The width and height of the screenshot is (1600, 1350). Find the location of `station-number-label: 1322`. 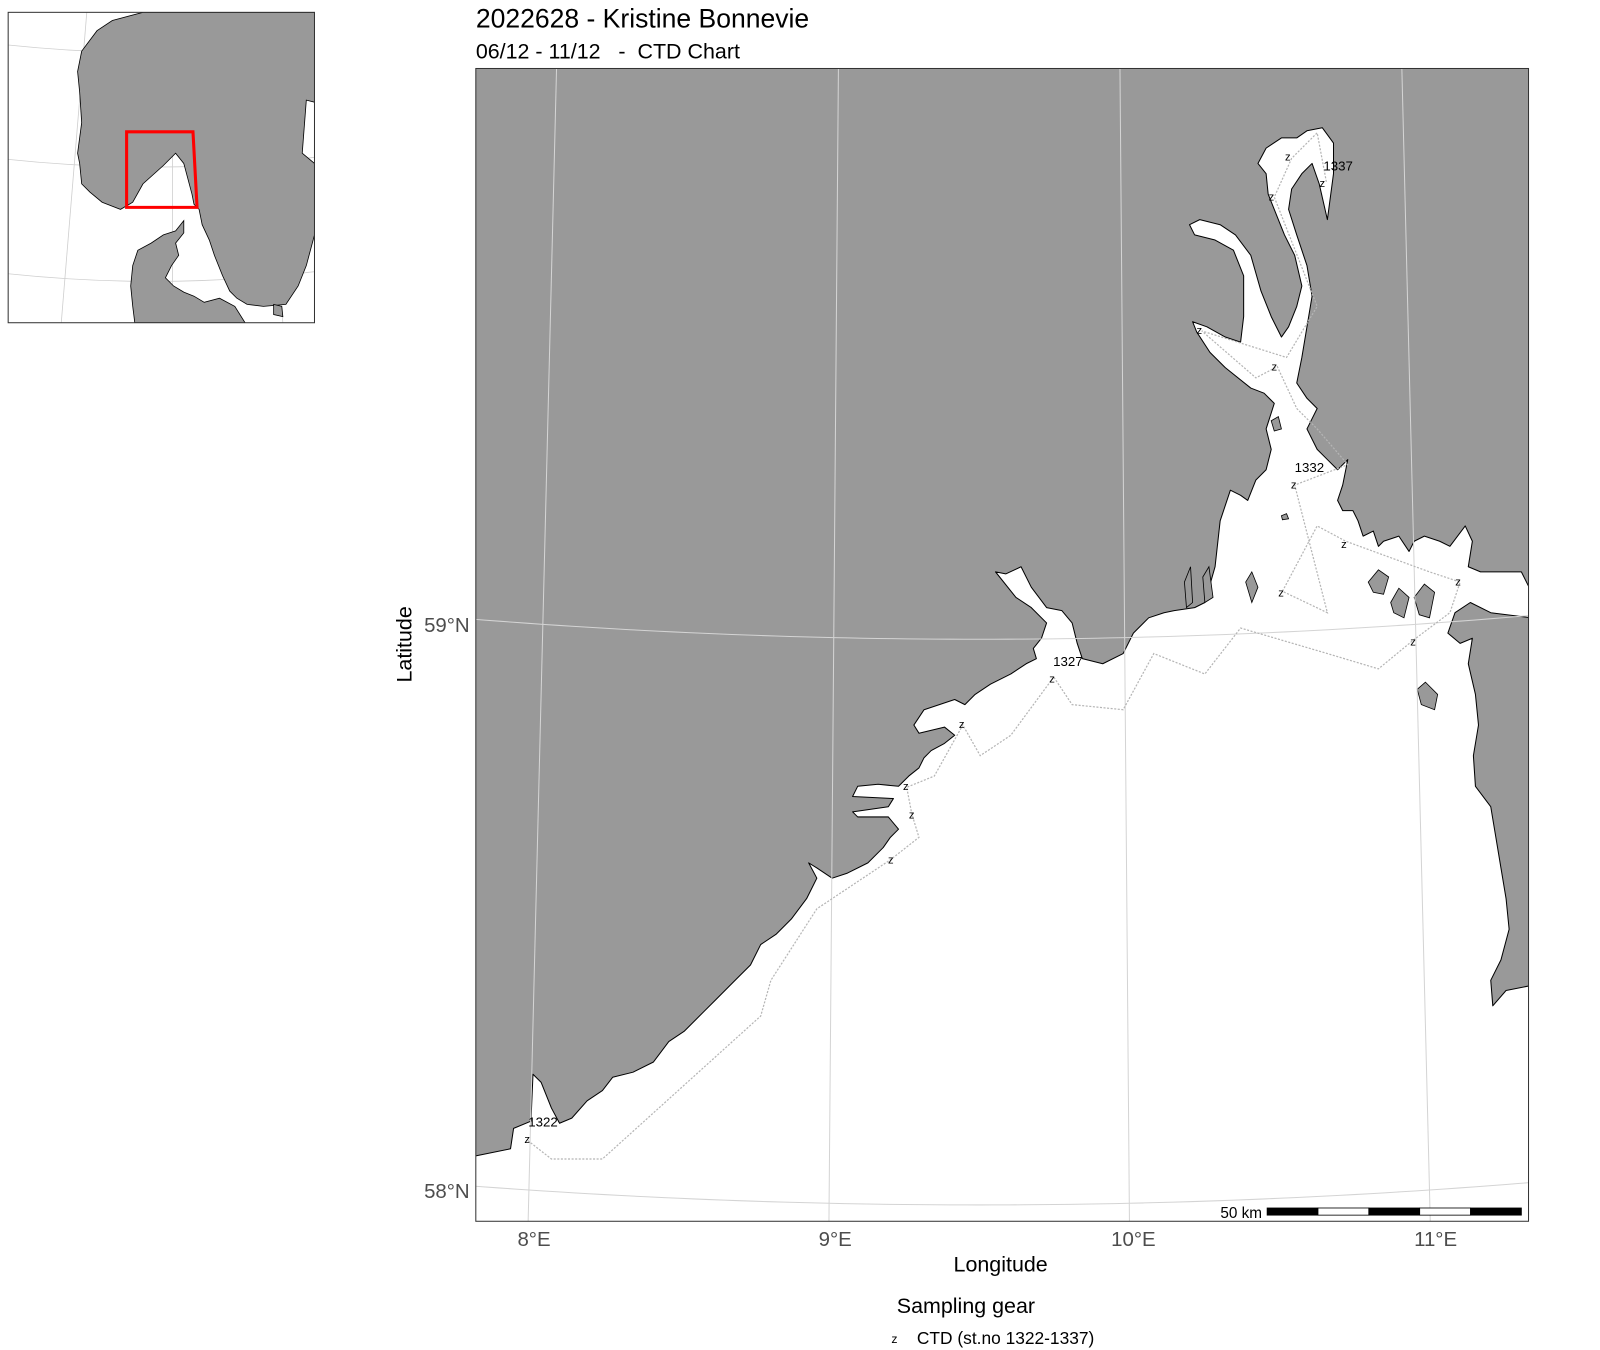

station-number-label: 1322 is located at coordinates (543, 1122).